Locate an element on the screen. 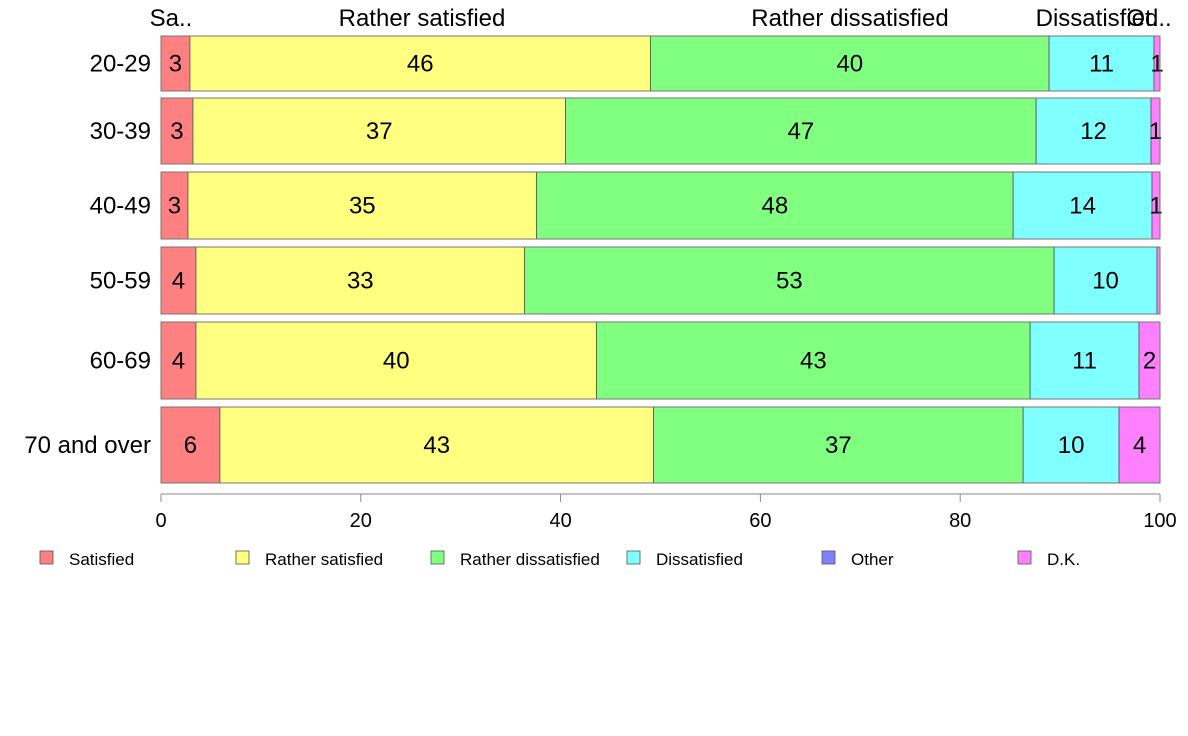  legend-swatch-other is located at coordinates (828, 557).